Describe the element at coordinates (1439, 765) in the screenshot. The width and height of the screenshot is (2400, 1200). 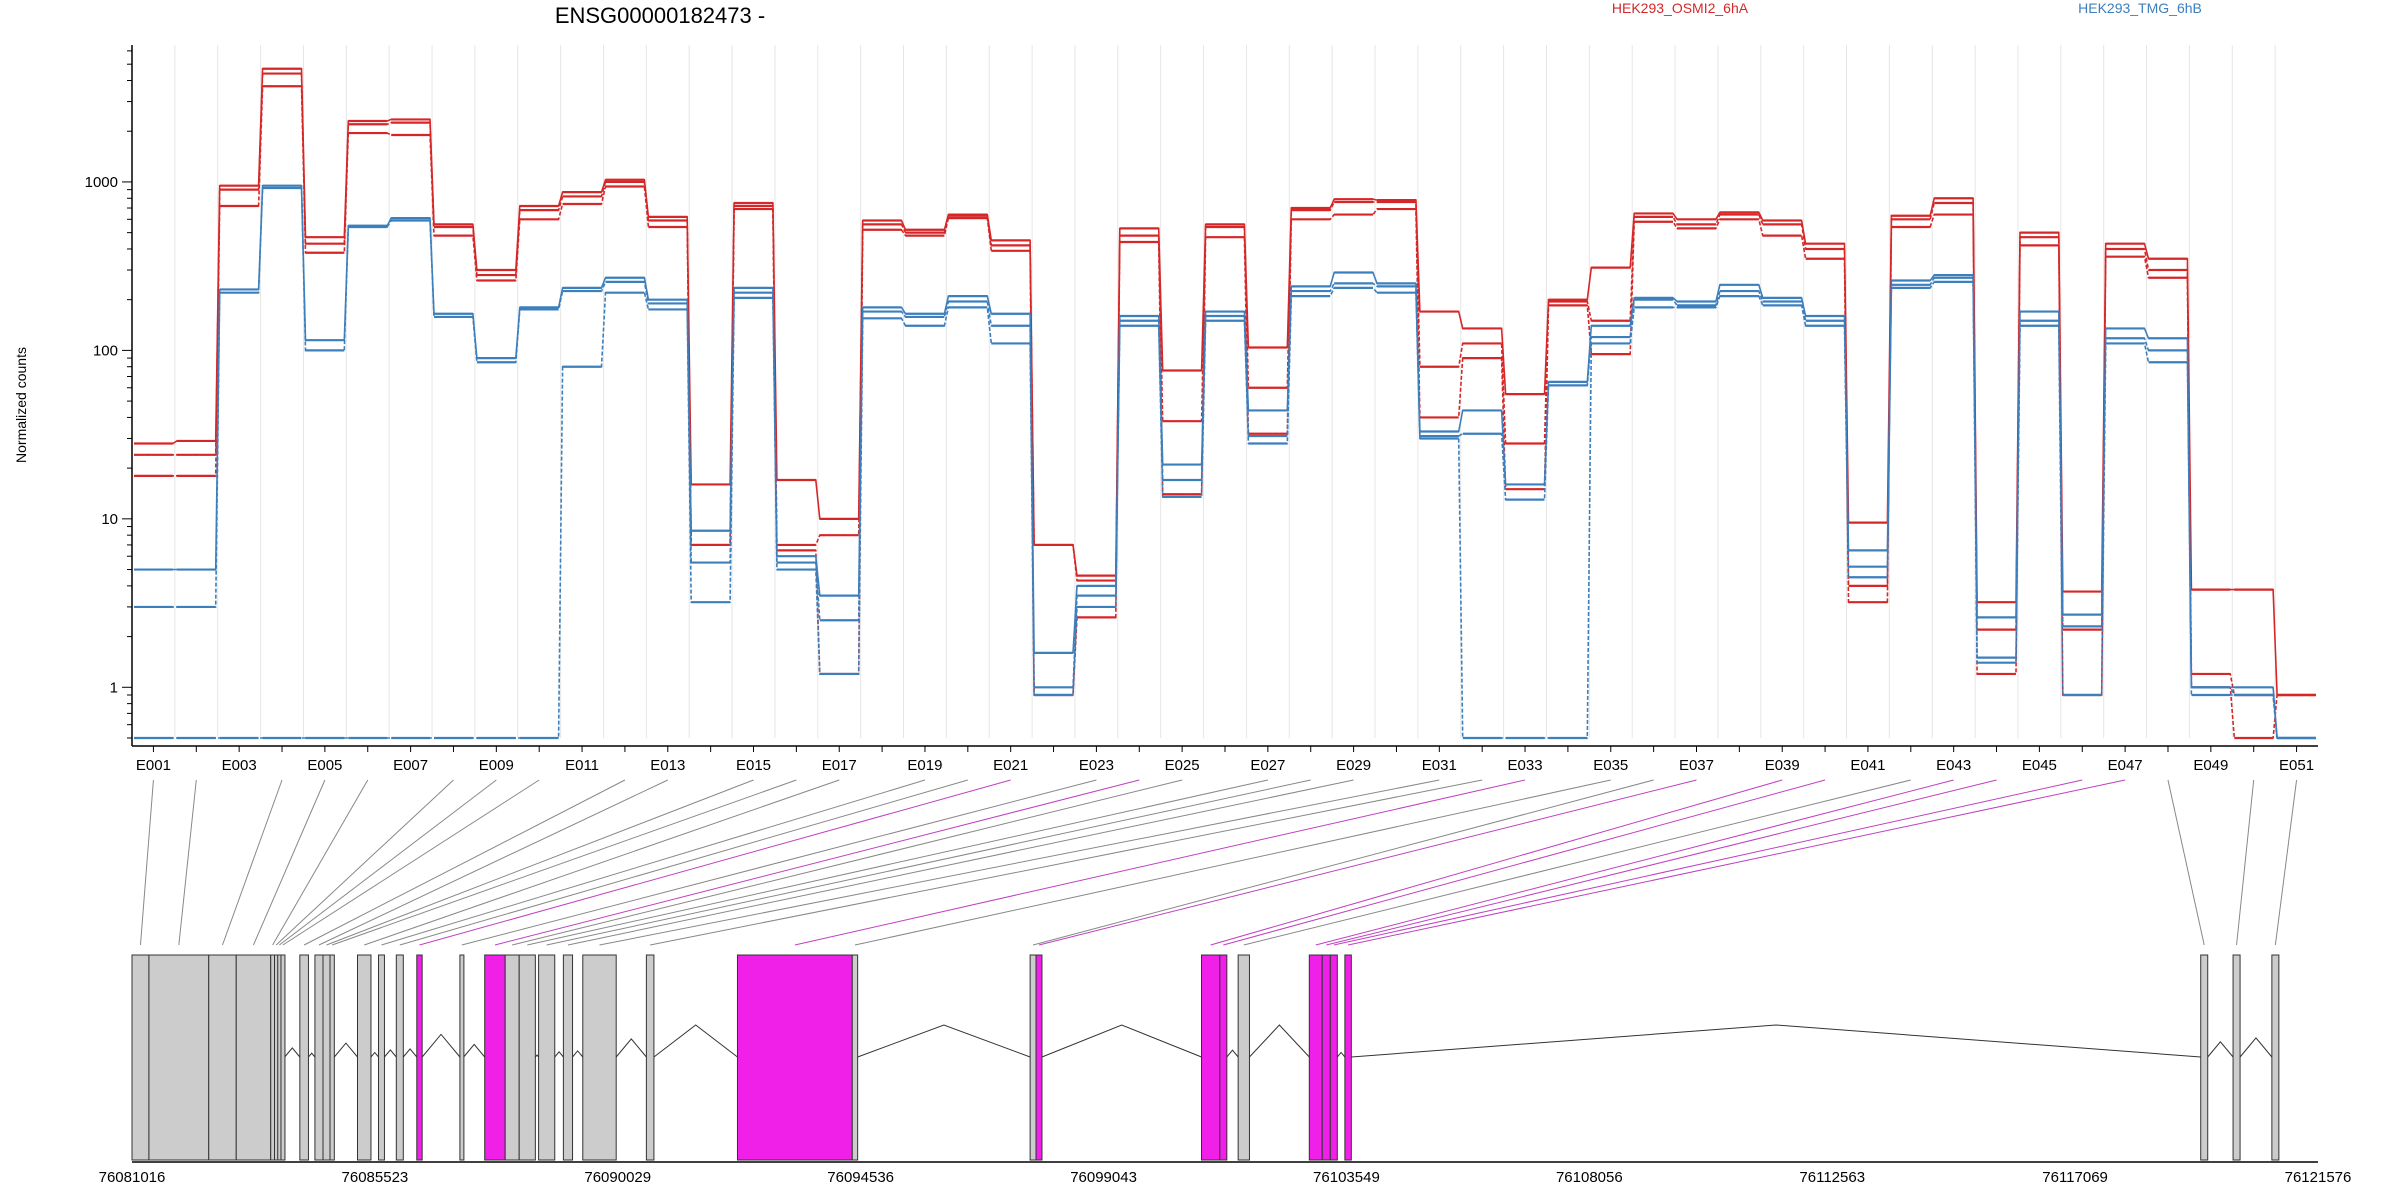
I see `x-tick-label: E031` at that location.